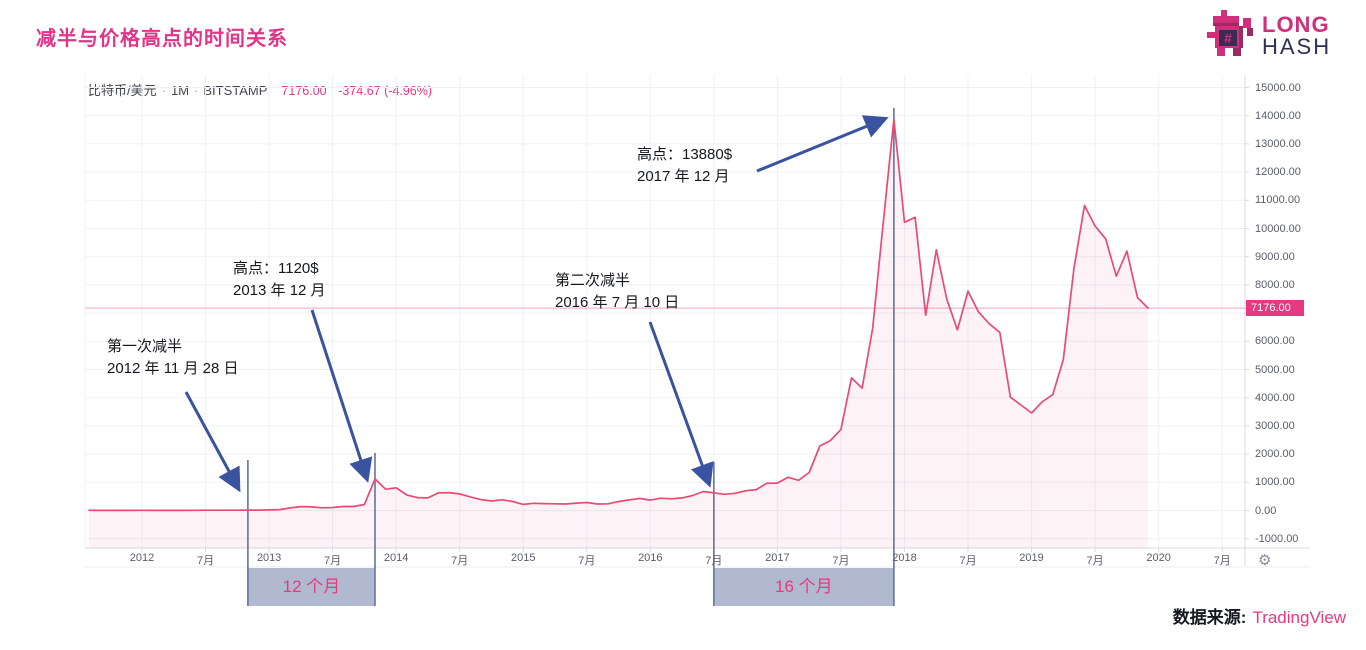  I want to click on span-label-12-months: 12 个月, so click(311, 586).